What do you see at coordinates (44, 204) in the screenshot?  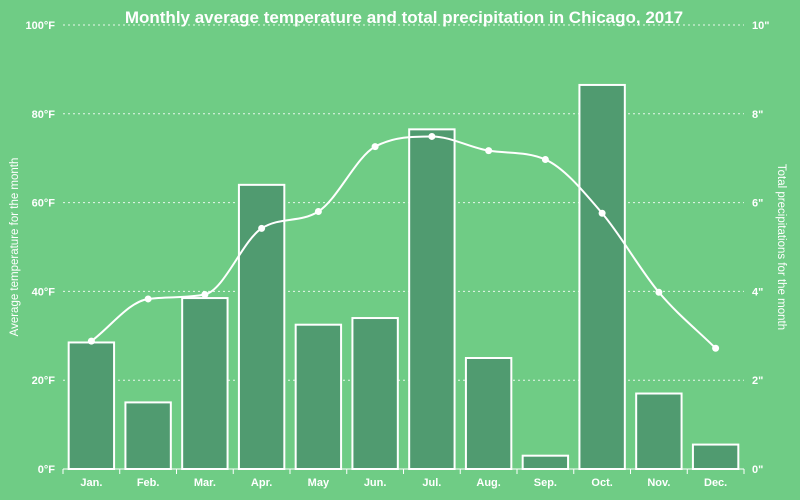 I see `left-tick-label: 60°F` at bounding box center [44, 204].